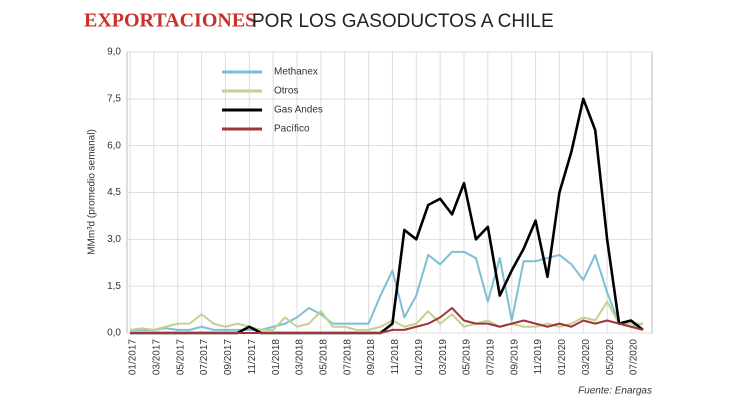 Image resolution: width=730 pixels, height=412 pixels. What do you see at coordinates (292, 129) in the screenshot?
I see `legend-label: Pacífico` at bounding box center [292, 129].